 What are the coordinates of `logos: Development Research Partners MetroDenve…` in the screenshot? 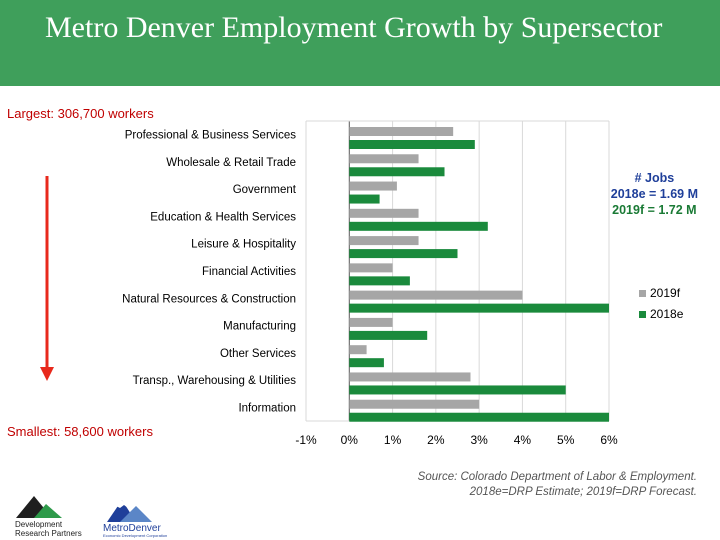 It's located at (91, 517).